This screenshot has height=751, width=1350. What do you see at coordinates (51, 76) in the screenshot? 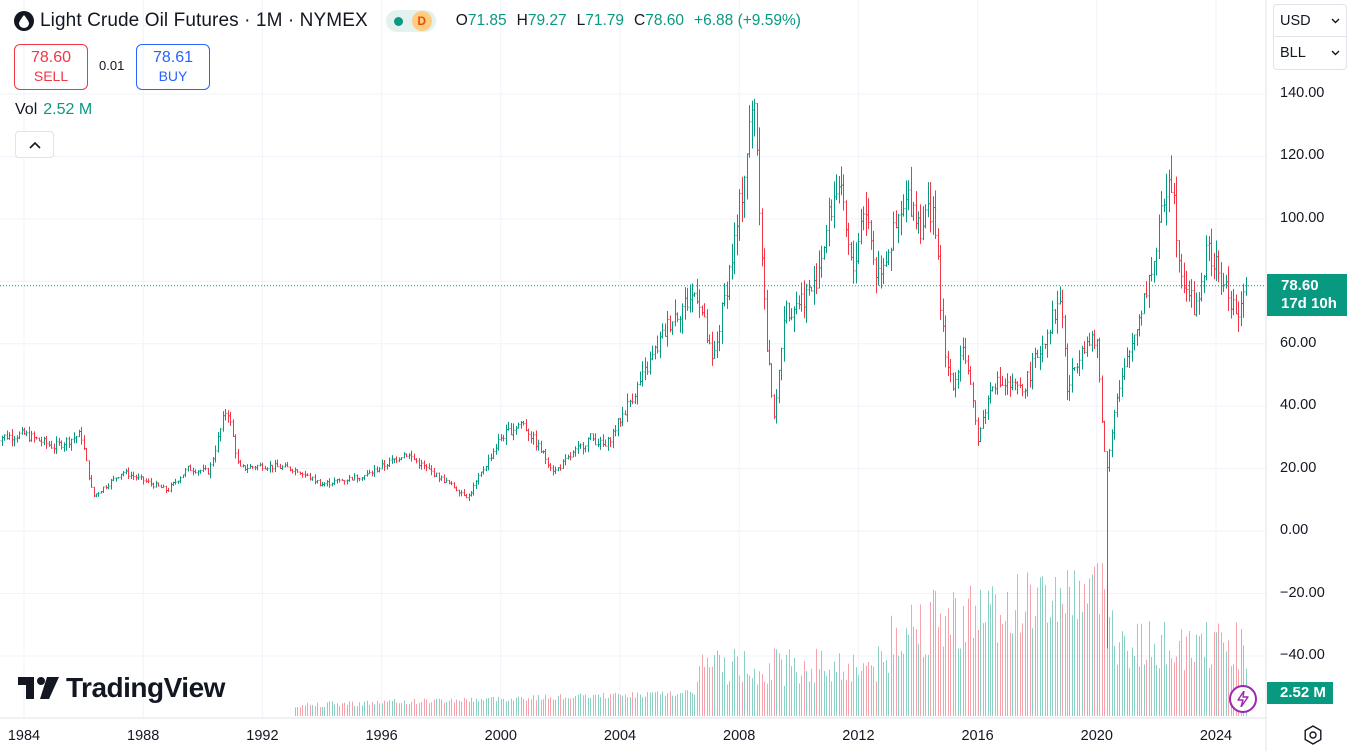
I see `sell-label: SELL` at bounding box center [51, 76].